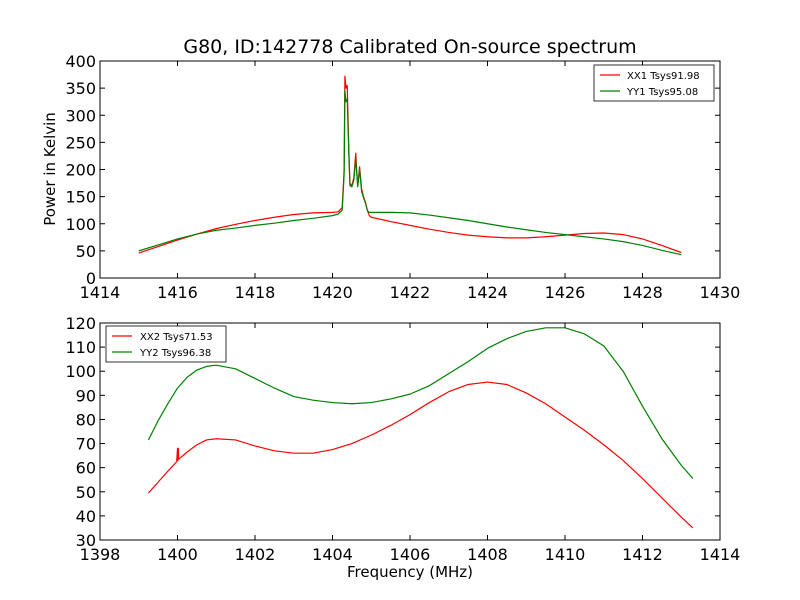 Image resolution: width=800 pixels, height=600 pixels. What do you see at coordinates (86, 395) in the screenshot?
I see `bottom-y-tick-label: 90` at bounding box center [86, 395].